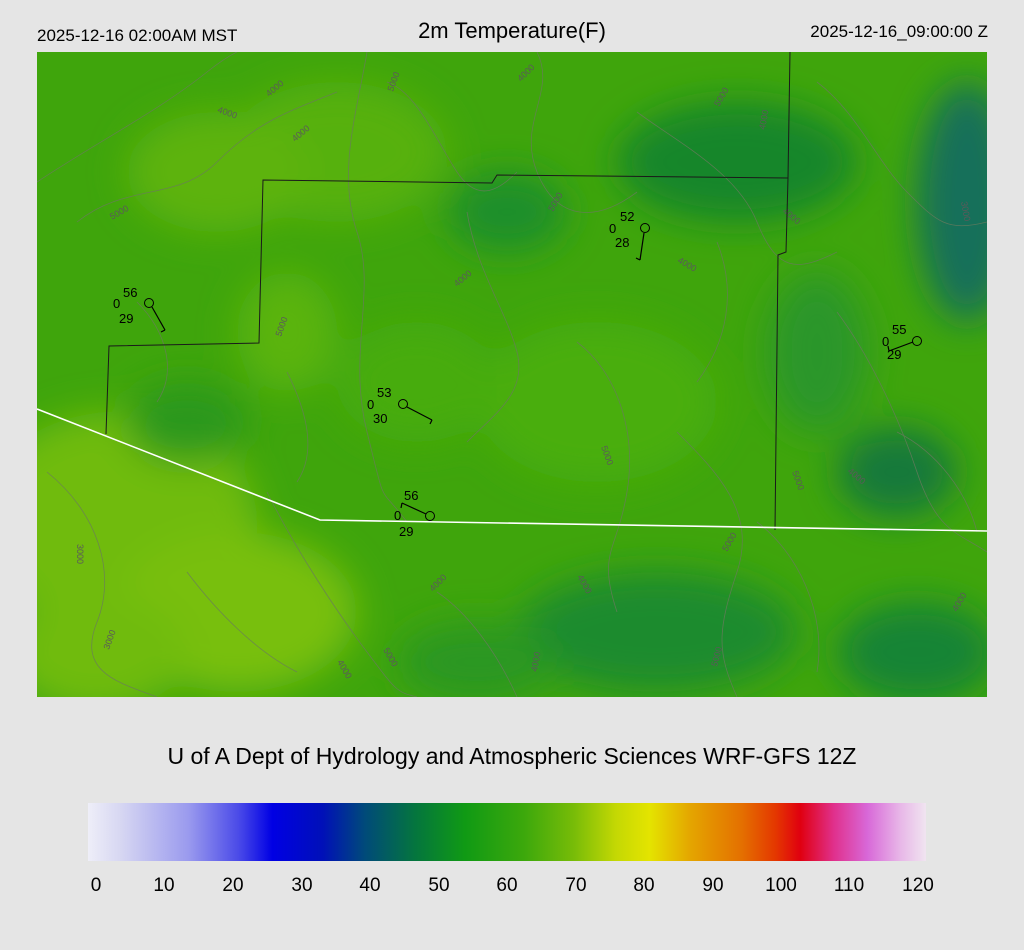  I want to click on map-title: 2m Temperature(F), so click(512, 30).